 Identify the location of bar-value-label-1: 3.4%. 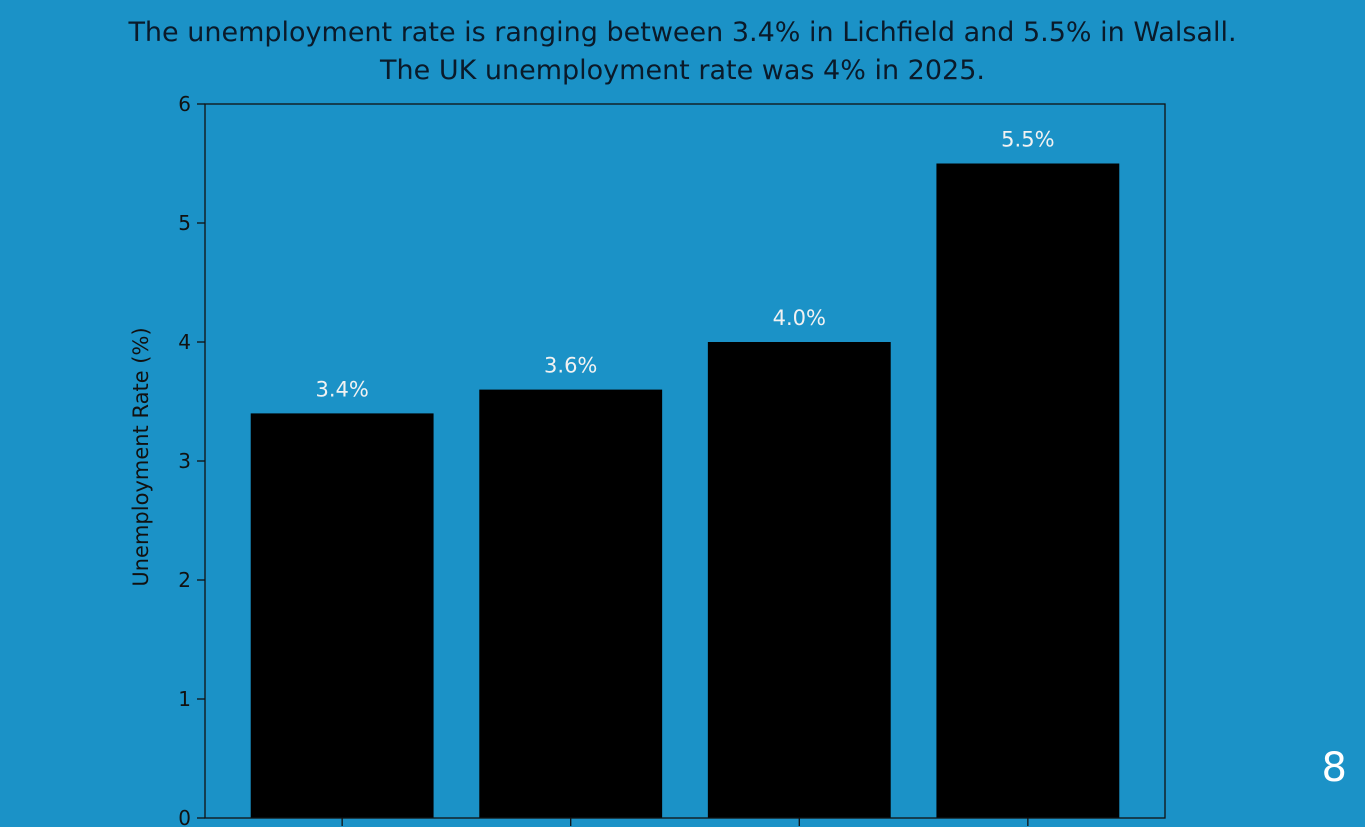
(341, 389).